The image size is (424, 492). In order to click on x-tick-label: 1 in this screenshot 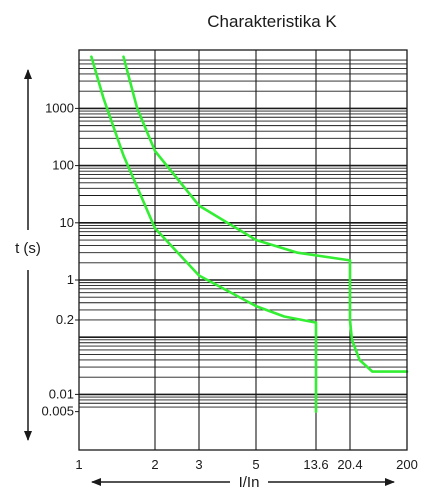, I will do `click(78, 464)`.